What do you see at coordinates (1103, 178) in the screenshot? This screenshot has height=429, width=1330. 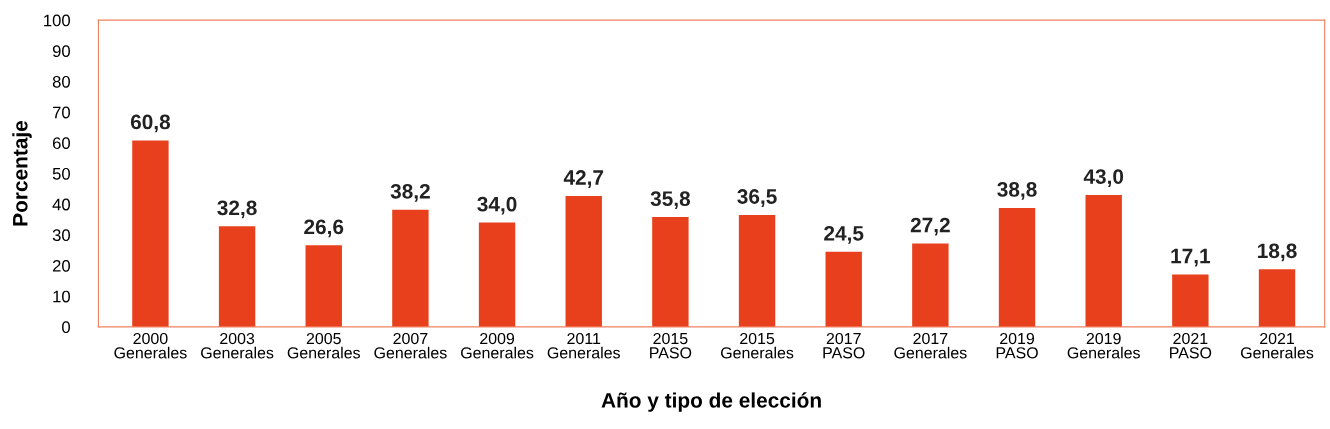 I see `data-label: 43,0` at bounding box center [1103, 178].